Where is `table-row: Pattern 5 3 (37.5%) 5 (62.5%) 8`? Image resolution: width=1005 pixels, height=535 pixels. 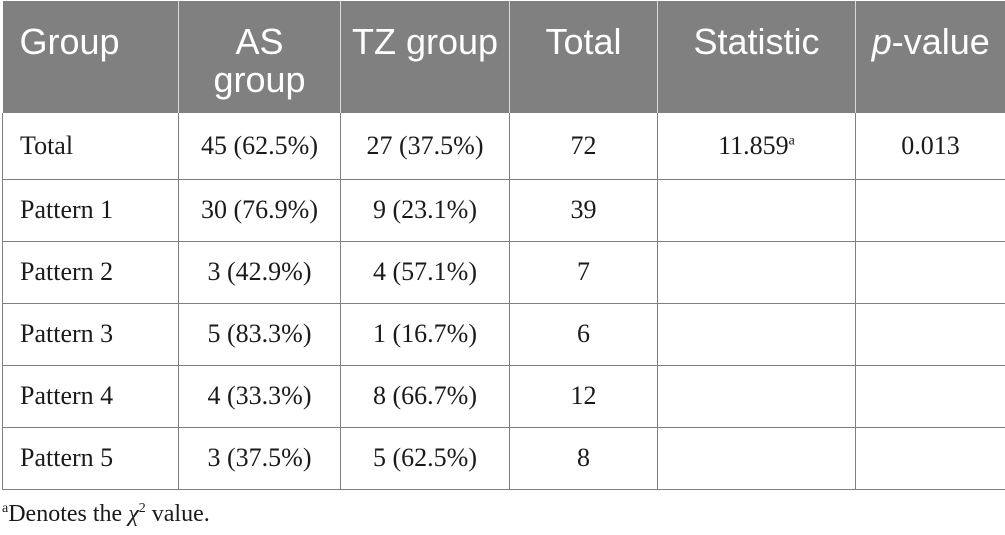 table-row: Pattern 5 3 (37.5%) 5 (62.5%) 8 is located at coordinates (503, 458).